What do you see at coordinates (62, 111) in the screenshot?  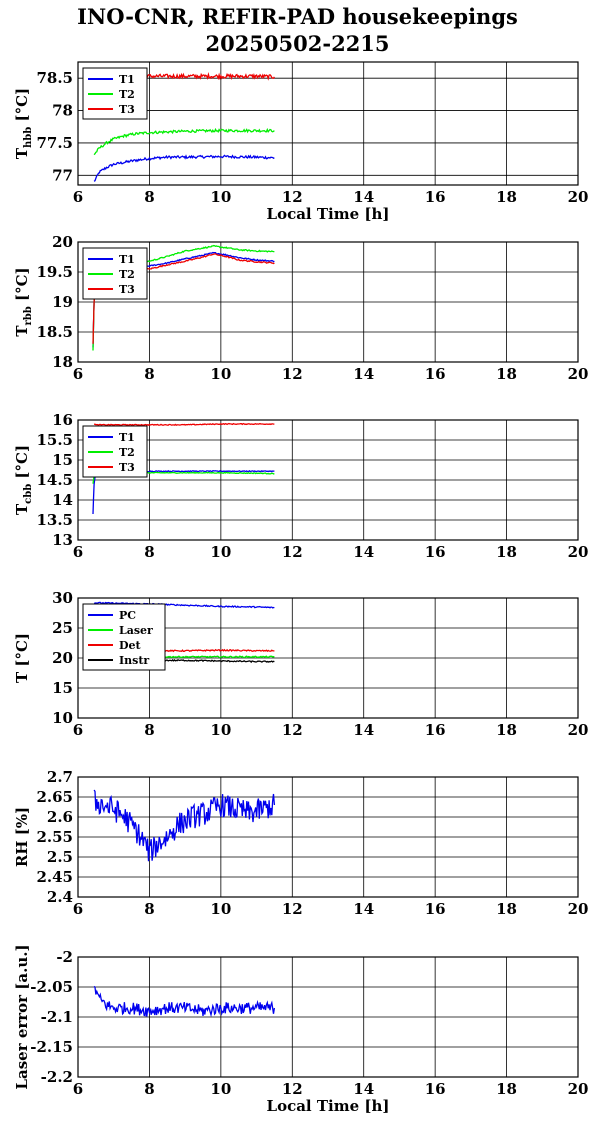 I see `y-tick-label: 78` at bounding box center [62, 111].